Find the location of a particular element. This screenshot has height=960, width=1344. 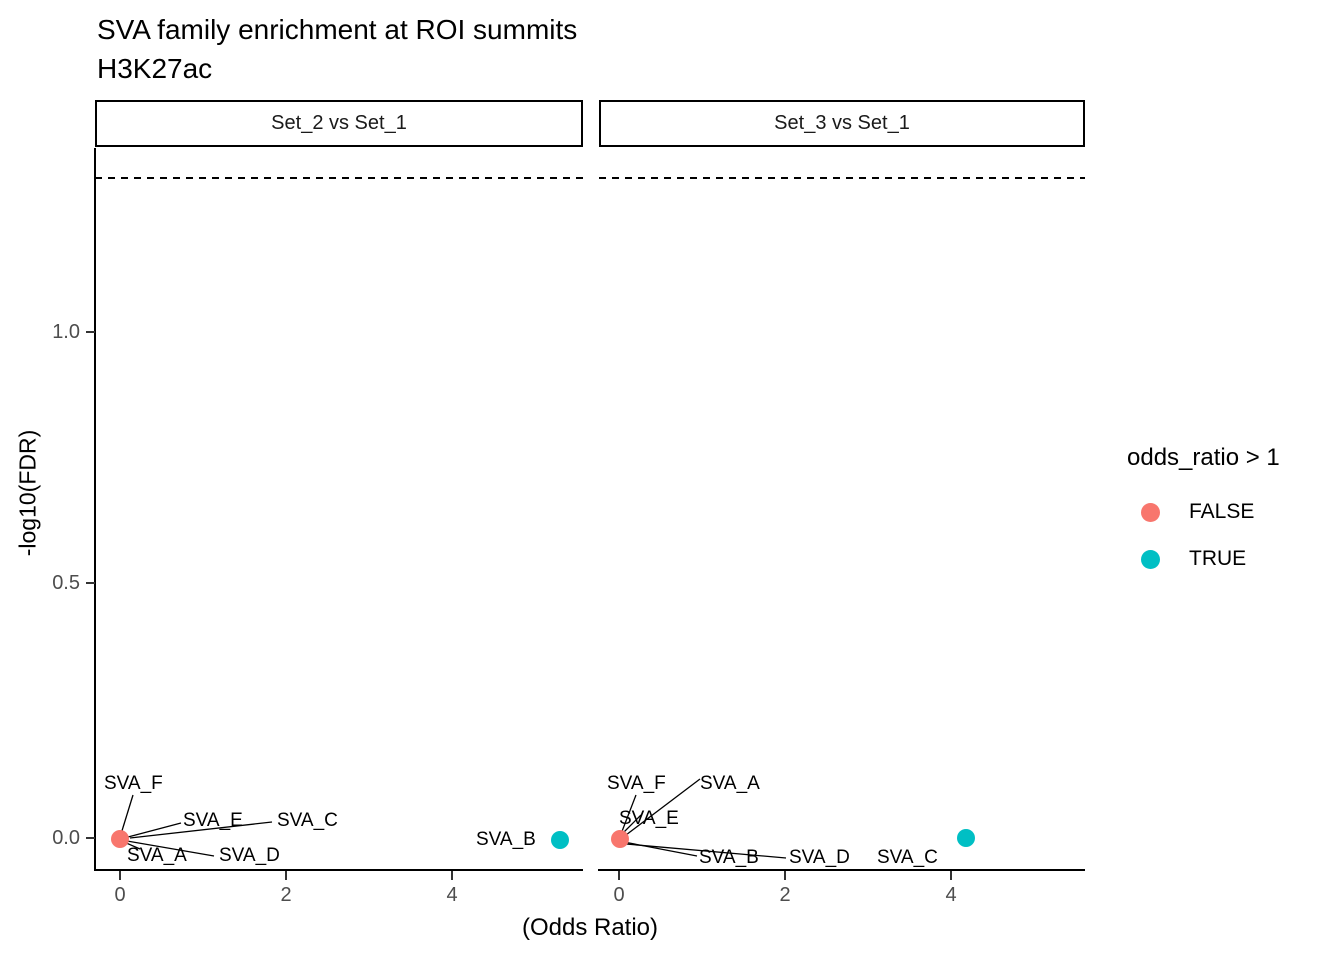

label-left-sva-e: SVA_E is located at coordinates (213, 820).